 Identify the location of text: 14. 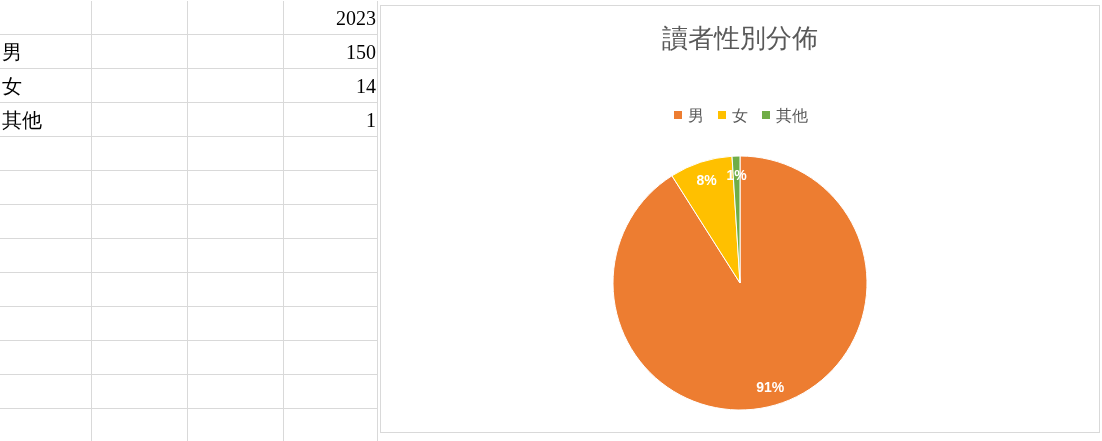
(331, 86).